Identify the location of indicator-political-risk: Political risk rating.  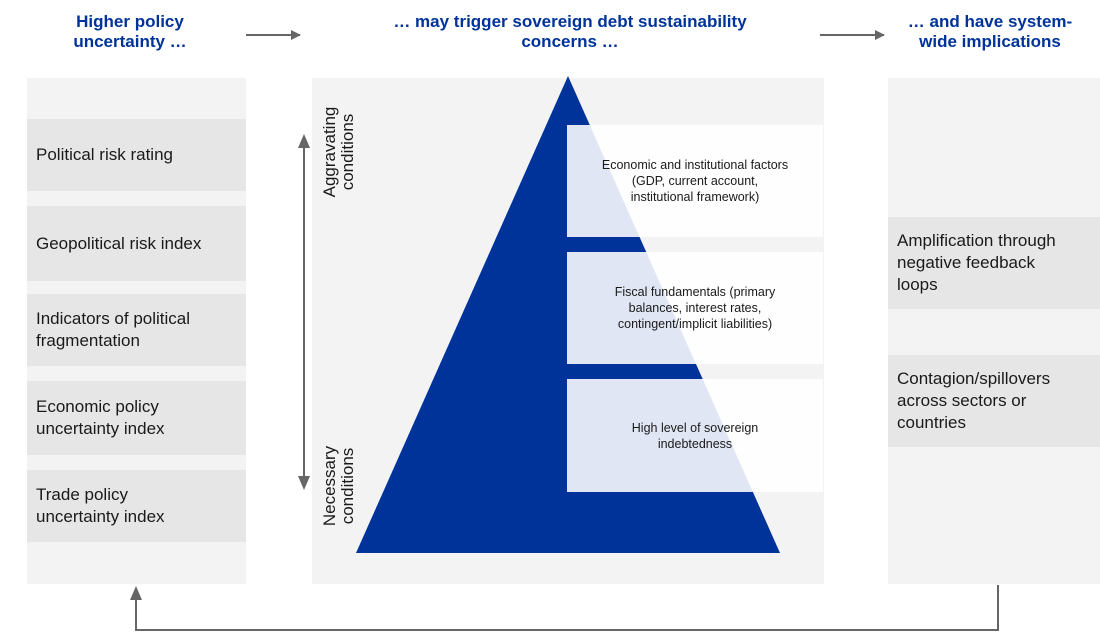
(136, 155).